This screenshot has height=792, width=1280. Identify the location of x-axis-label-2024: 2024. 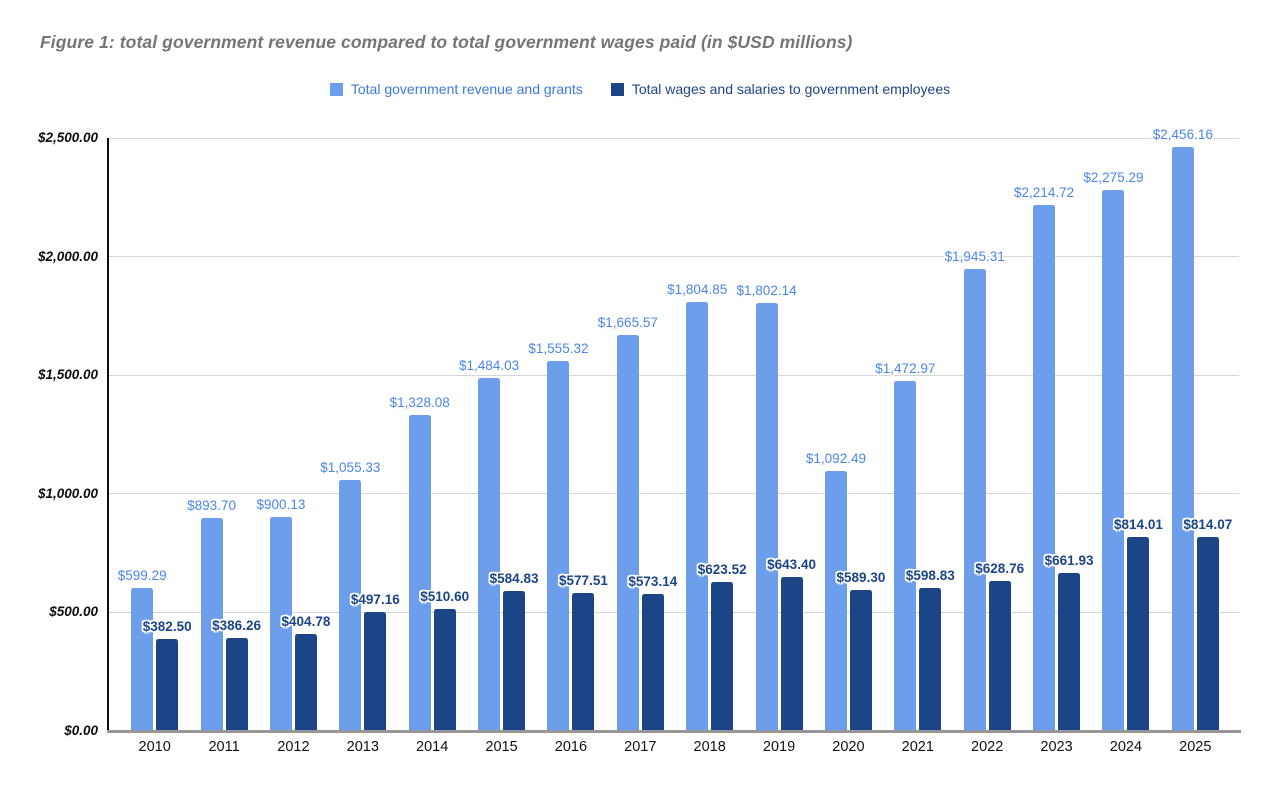
(1126, 747).